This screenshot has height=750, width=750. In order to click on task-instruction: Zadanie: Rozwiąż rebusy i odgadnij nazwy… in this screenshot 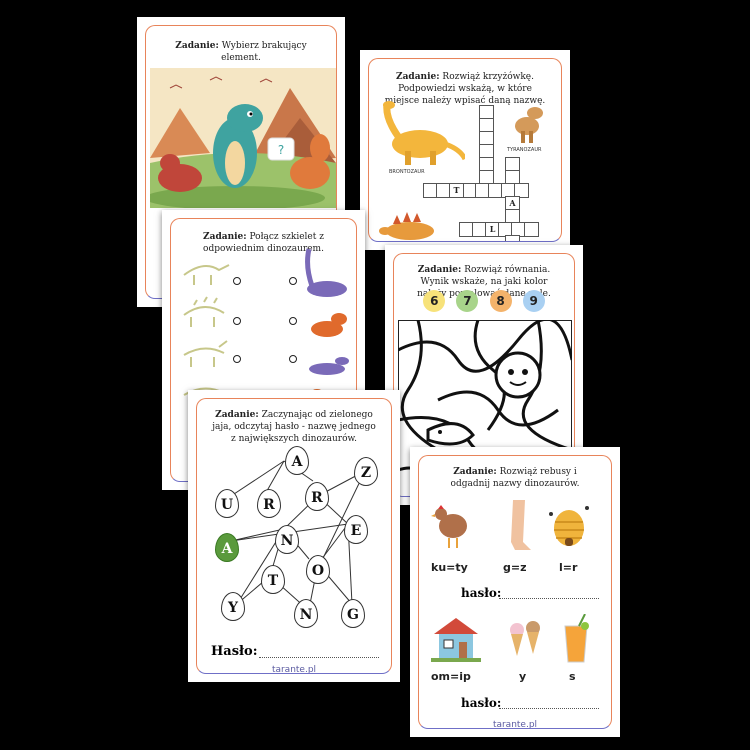, I will do `click(515, 478)`.